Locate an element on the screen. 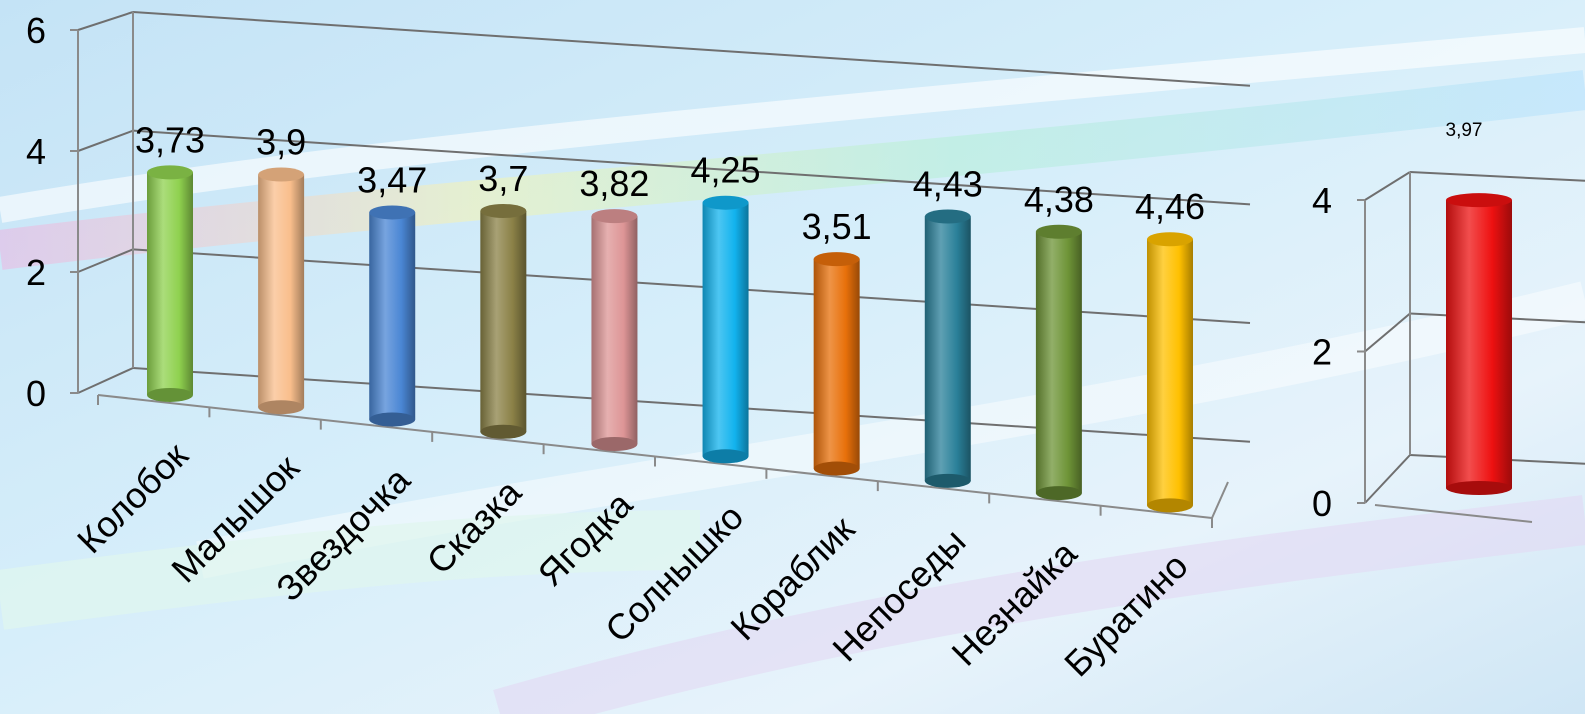 The width and height of the screenshot is (1585, 714). data-label: 4,38 is located at coordinates (1059, 199).